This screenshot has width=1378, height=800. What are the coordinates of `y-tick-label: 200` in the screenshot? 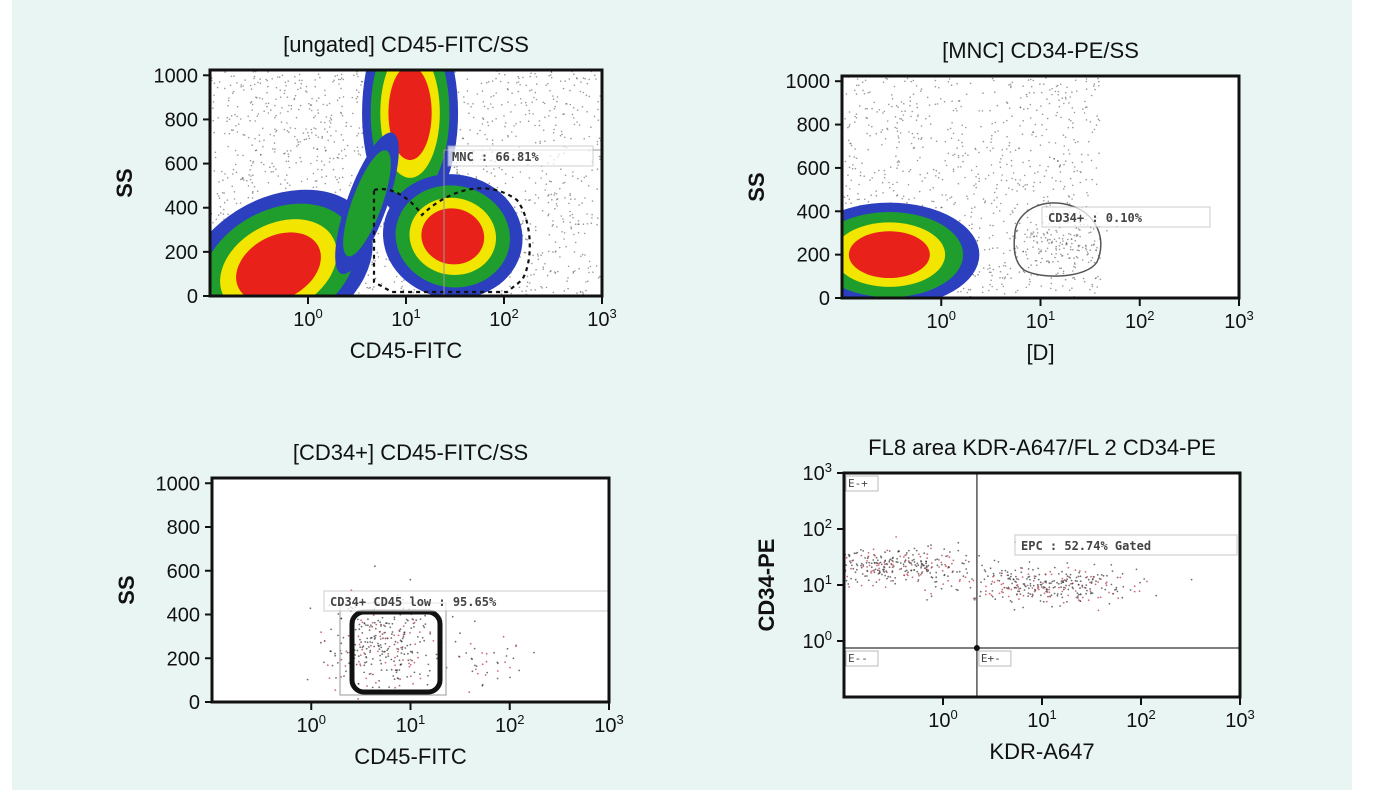 It's located at (813, 256).